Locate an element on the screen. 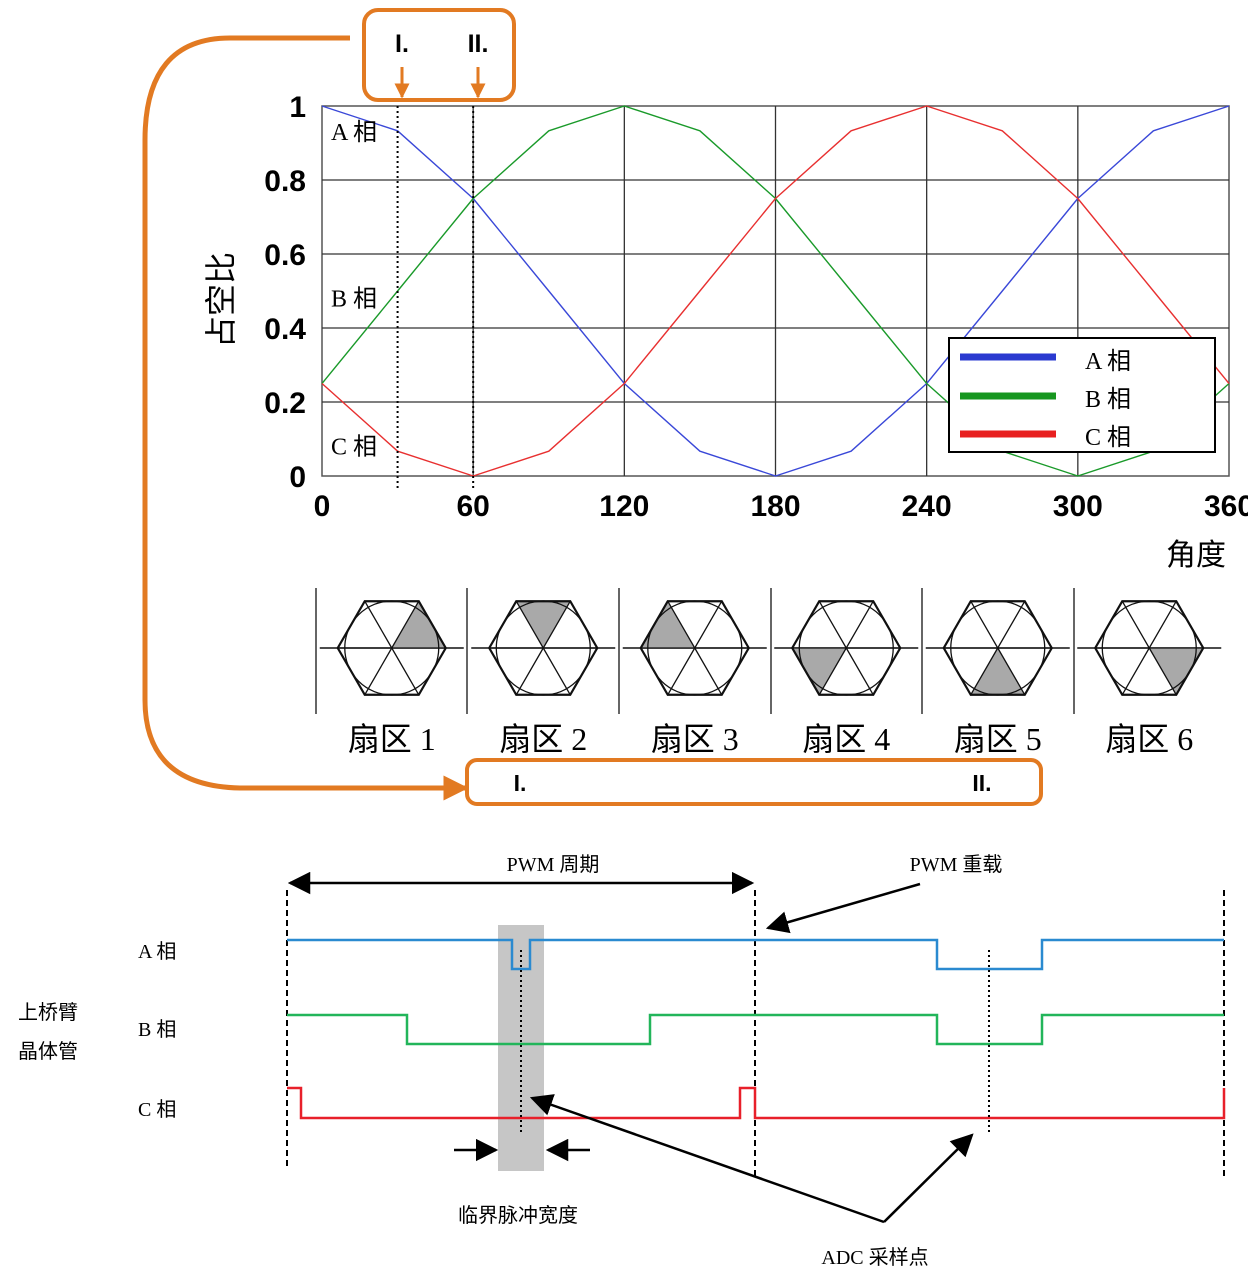 This screenshot has height=1274, width=1248. sector-1: 扇区 1 is located at coordinates (391, 678).